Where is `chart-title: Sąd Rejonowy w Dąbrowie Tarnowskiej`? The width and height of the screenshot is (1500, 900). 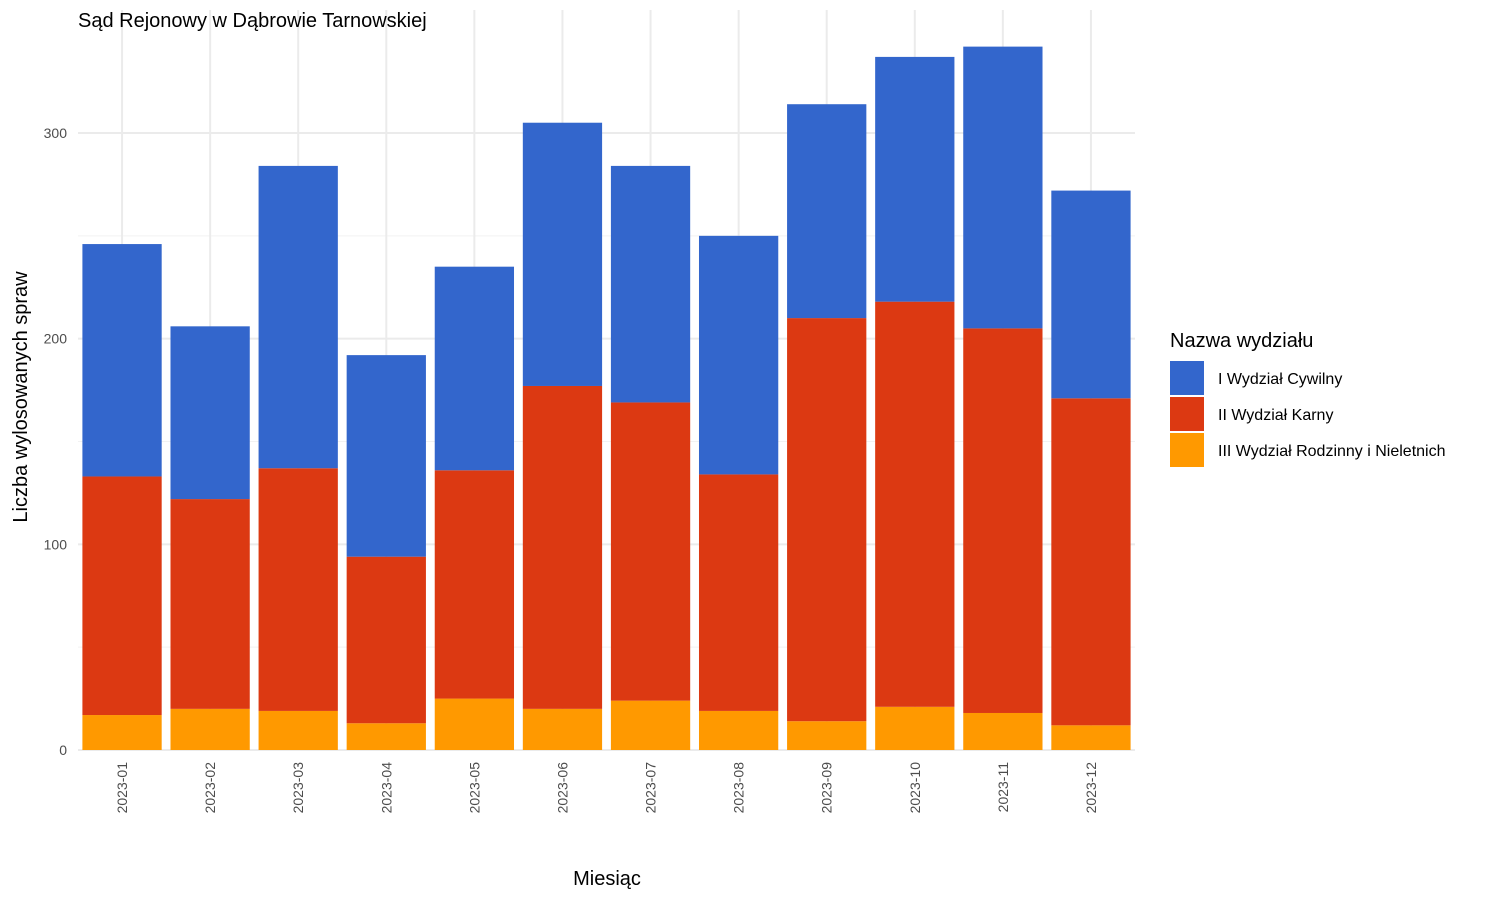
chart-title: Sąd Rejonowy w Dąbrowie Tarnowskiej is located at coordinates (252, 21).